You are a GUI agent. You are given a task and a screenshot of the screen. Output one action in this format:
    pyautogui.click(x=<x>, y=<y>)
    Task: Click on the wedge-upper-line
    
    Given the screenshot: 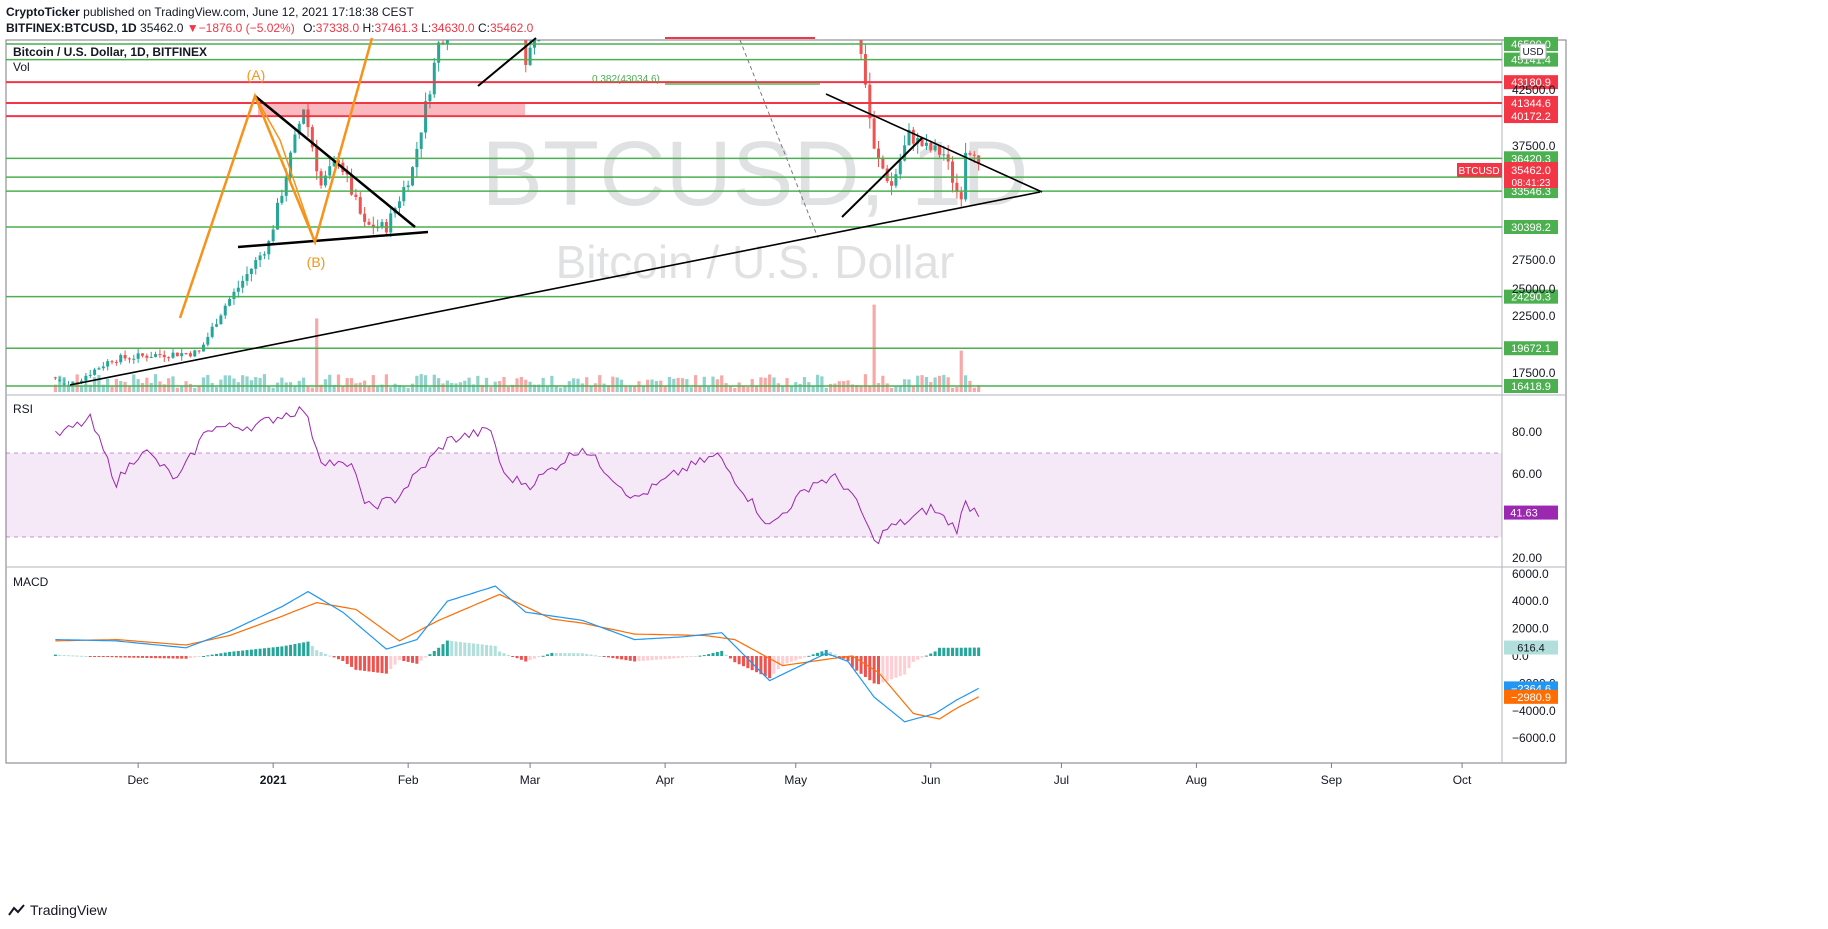 What is the action you would take?
    pyautogui.click(x=335, y=161)
    